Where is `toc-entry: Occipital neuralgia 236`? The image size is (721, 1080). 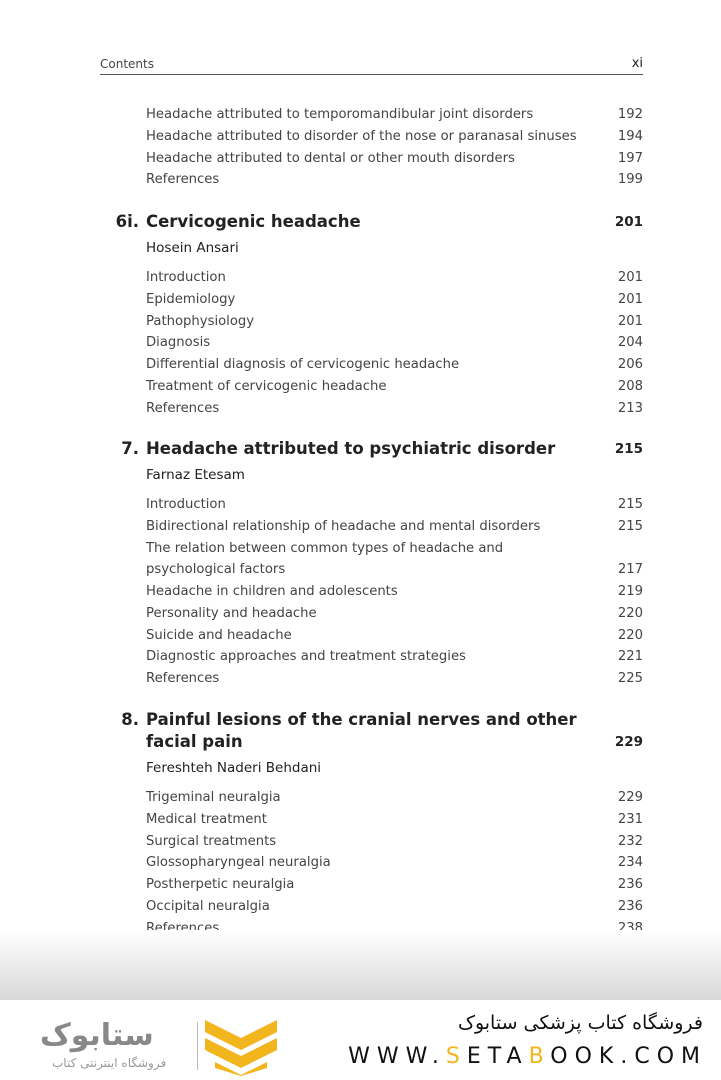
toc-entry: Occipital neuralgia 236 is located at coordinates (394, 907).